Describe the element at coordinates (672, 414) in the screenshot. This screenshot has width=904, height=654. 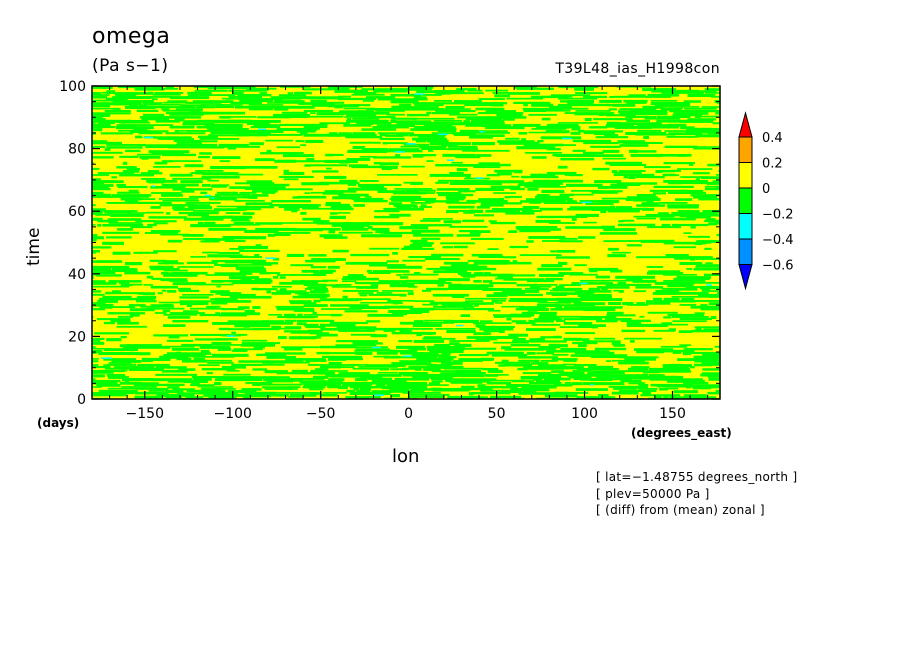
I see `x-tick-label: 150` at that location.